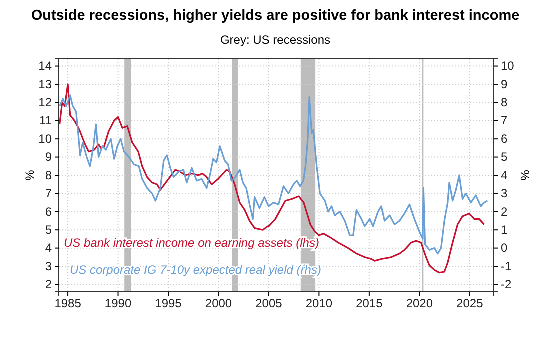  What do you see at coordinates (506, 285) in the screenshot?
I see `y2-tick-label: -2` at bounding box center [506, 285].